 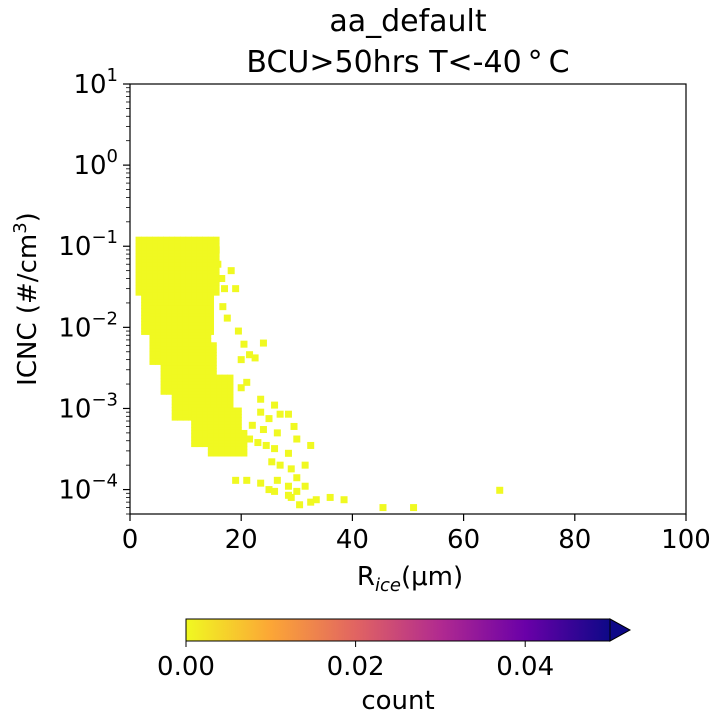 I want to click on colorbar-ticks: 0.00 0.02 0.04, so click(x=355, y=661).